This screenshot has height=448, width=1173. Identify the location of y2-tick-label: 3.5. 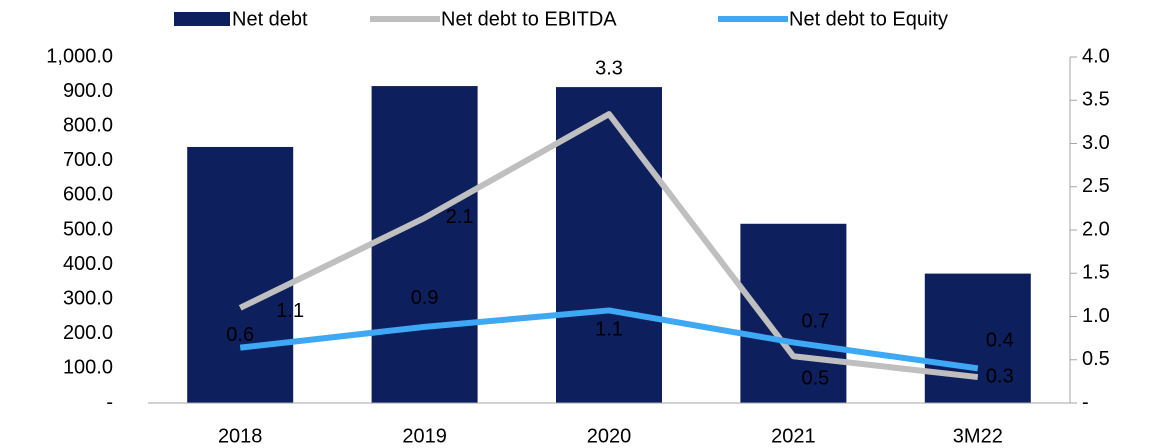
(1096, 100).